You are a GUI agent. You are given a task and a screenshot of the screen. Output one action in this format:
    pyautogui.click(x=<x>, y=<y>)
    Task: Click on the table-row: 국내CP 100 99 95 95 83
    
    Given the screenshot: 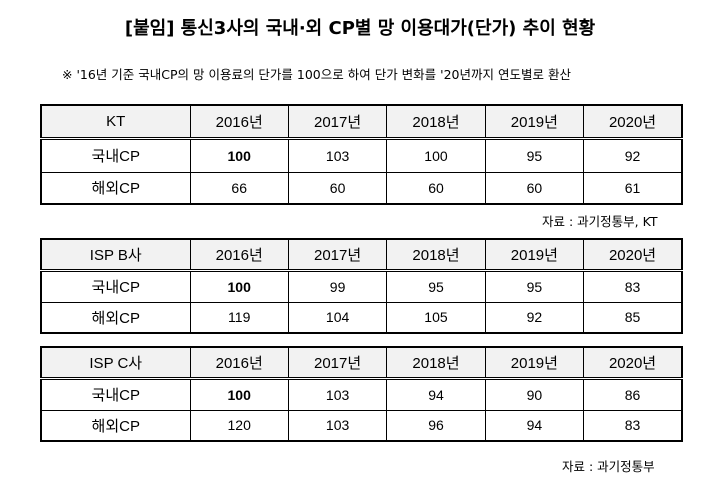 What is the action you would take?
    pyautogui.click(x=361, y=286)
    